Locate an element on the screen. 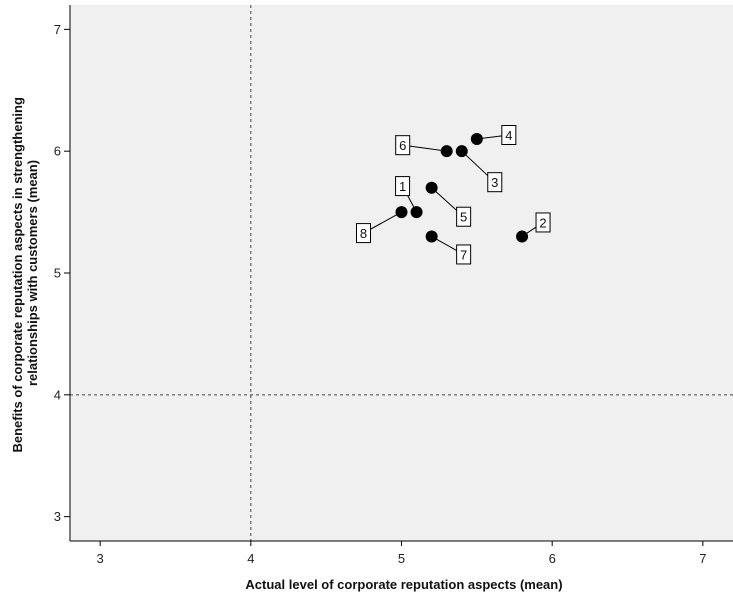 The height and width of the screenshot is (596, 733). y-tick-label: 5 is located at coordinates (57, 273).